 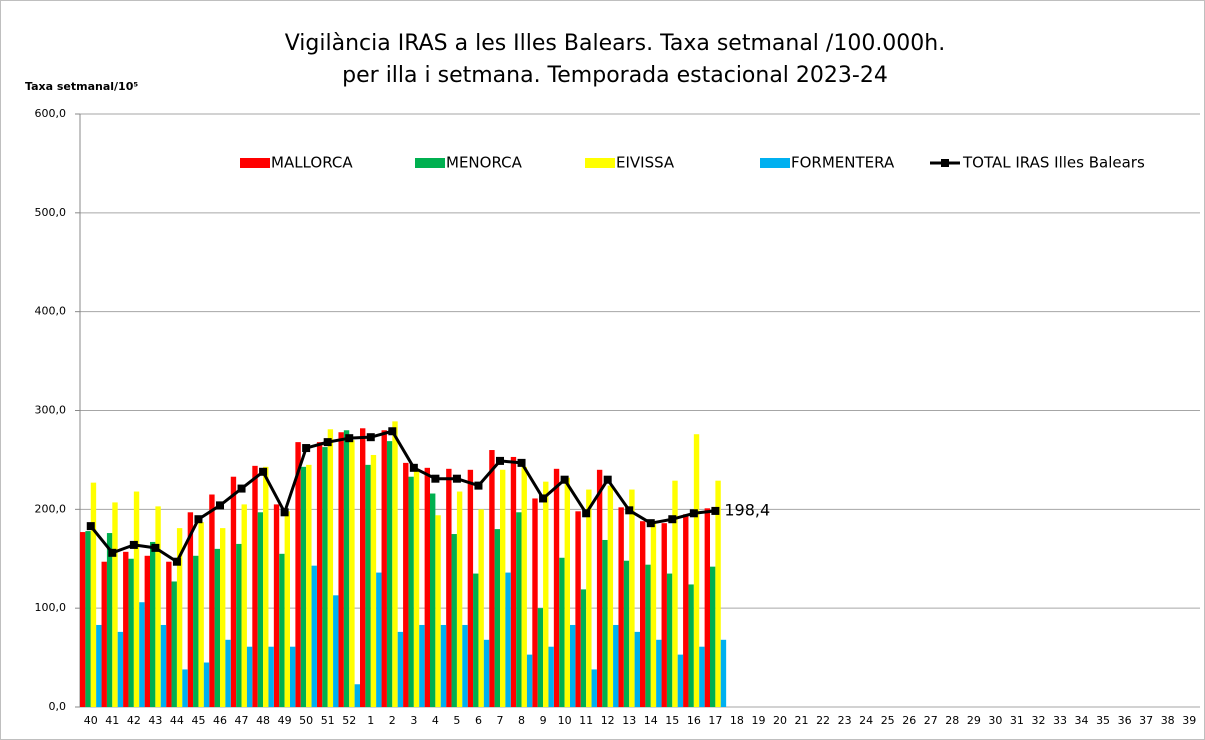 I want to click on x-tick-label: 13, so click(x=629, y=720).